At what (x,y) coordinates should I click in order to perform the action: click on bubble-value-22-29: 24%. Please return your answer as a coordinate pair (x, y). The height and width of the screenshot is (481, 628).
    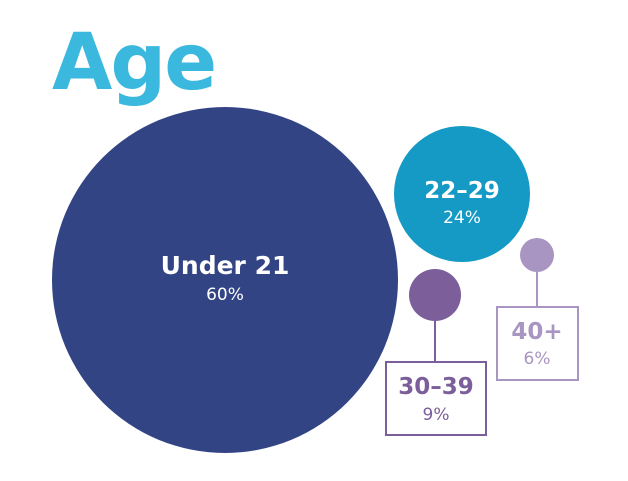
    Looking at the image, I should click on (462, 218).